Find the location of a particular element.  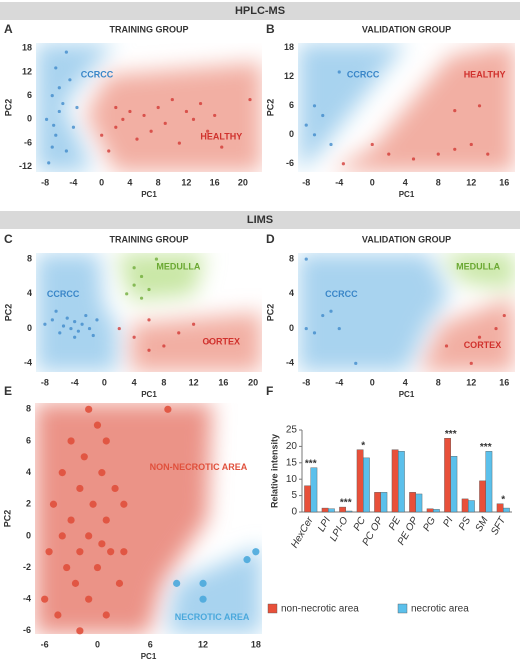

y-tick-label: 5 is located at coordinates (294, 495).